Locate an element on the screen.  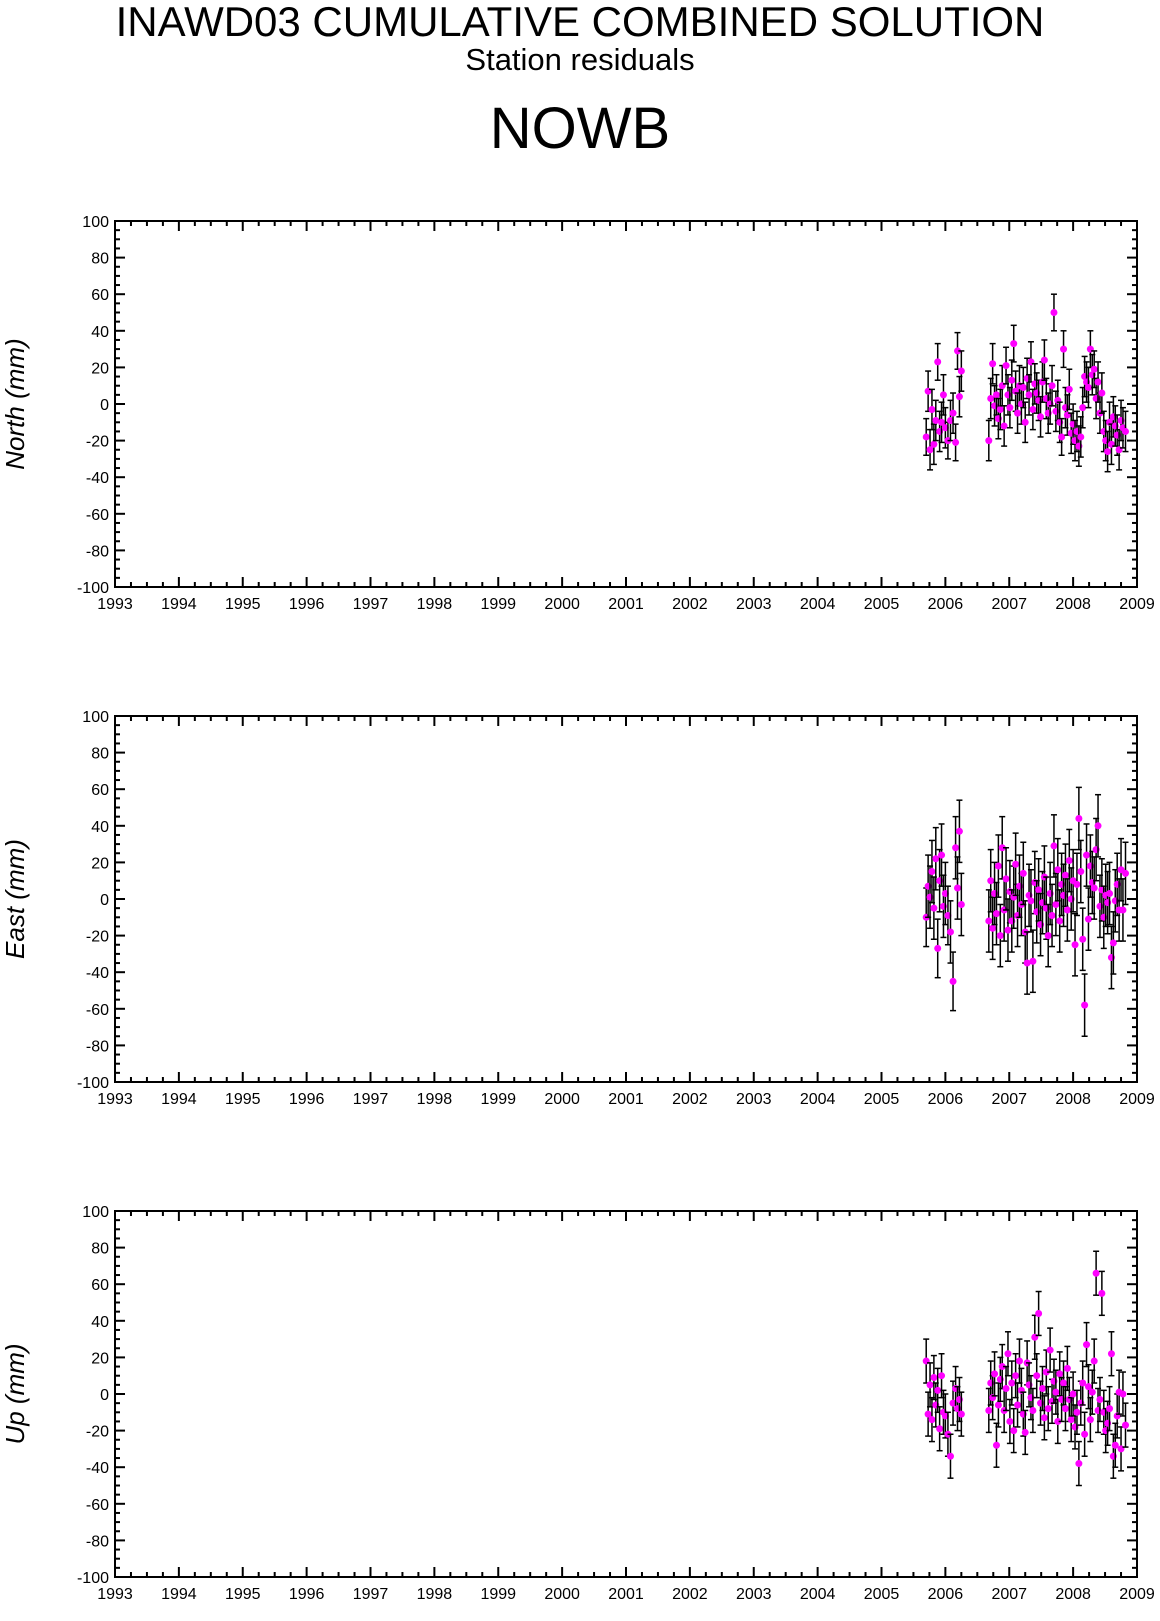
y-tick-label: -20 is located at coordinates (97, 937).